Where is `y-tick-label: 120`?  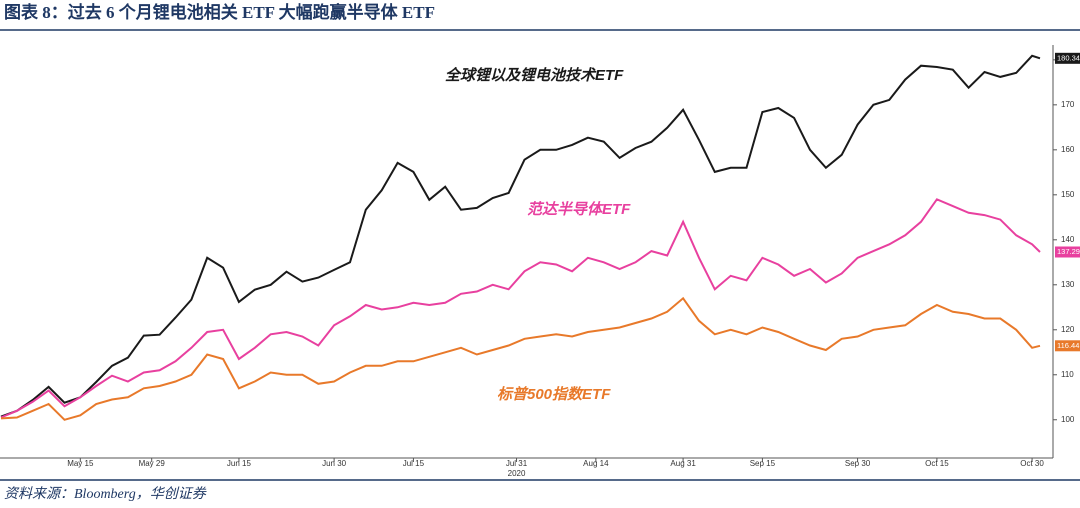
y-tick-label: 120 is located at coordinates (1068, 329).